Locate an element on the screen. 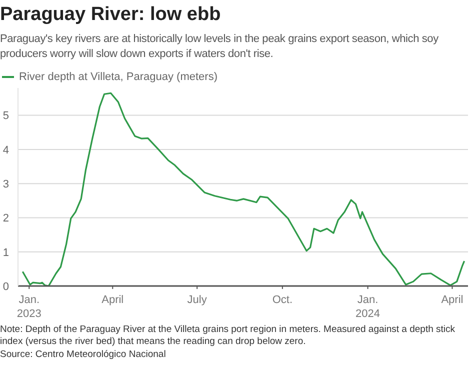  y-tick-label: 0 is located at coordinates (5, 286).